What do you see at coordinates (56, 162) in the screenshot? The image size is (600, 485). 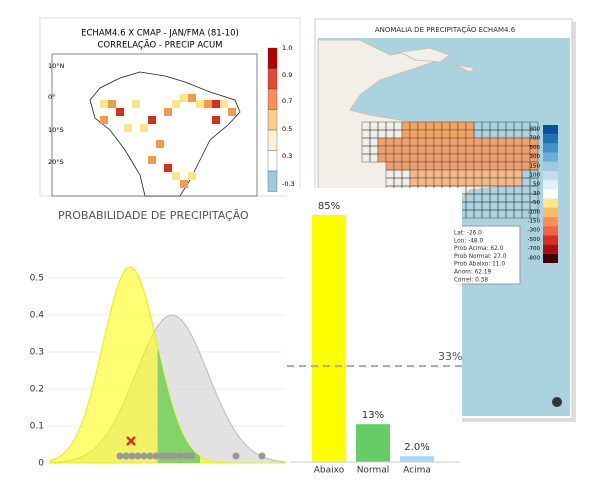 I see `lat-label: 20°S` at bounding box center [56, 162].